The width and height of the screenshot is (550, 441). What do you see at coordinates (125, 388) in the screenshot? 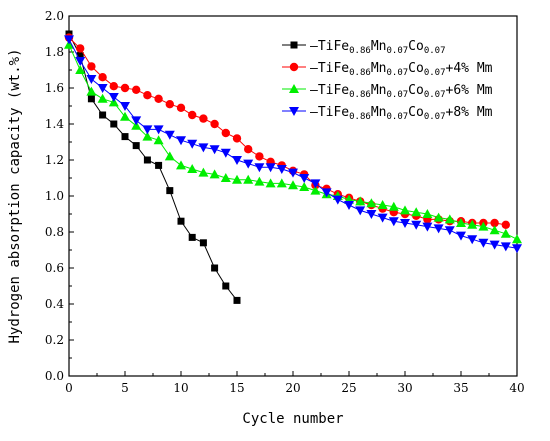
I see `x-tick-label: 5` at bounding box center [125, 388].